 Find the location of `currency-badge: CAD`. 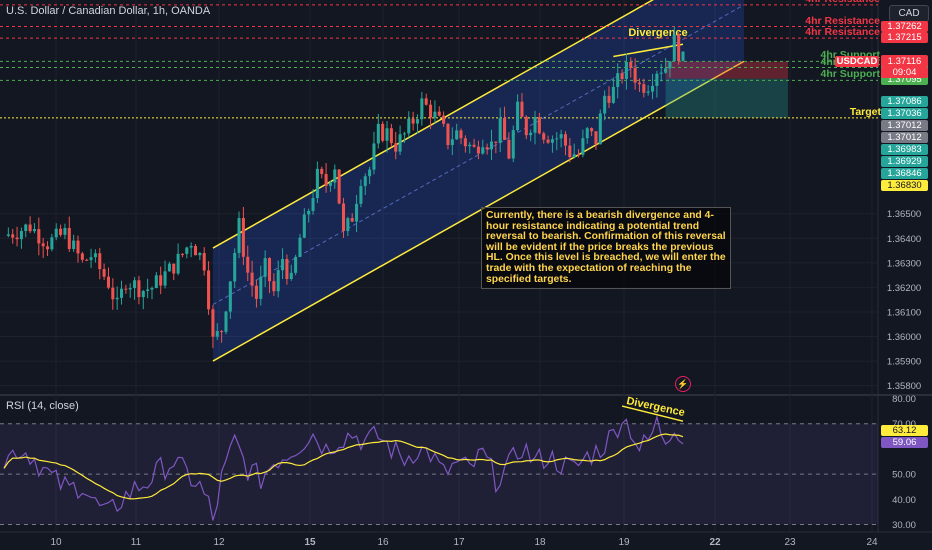

currency-badge: CAD is located at coordinates (909, 13).